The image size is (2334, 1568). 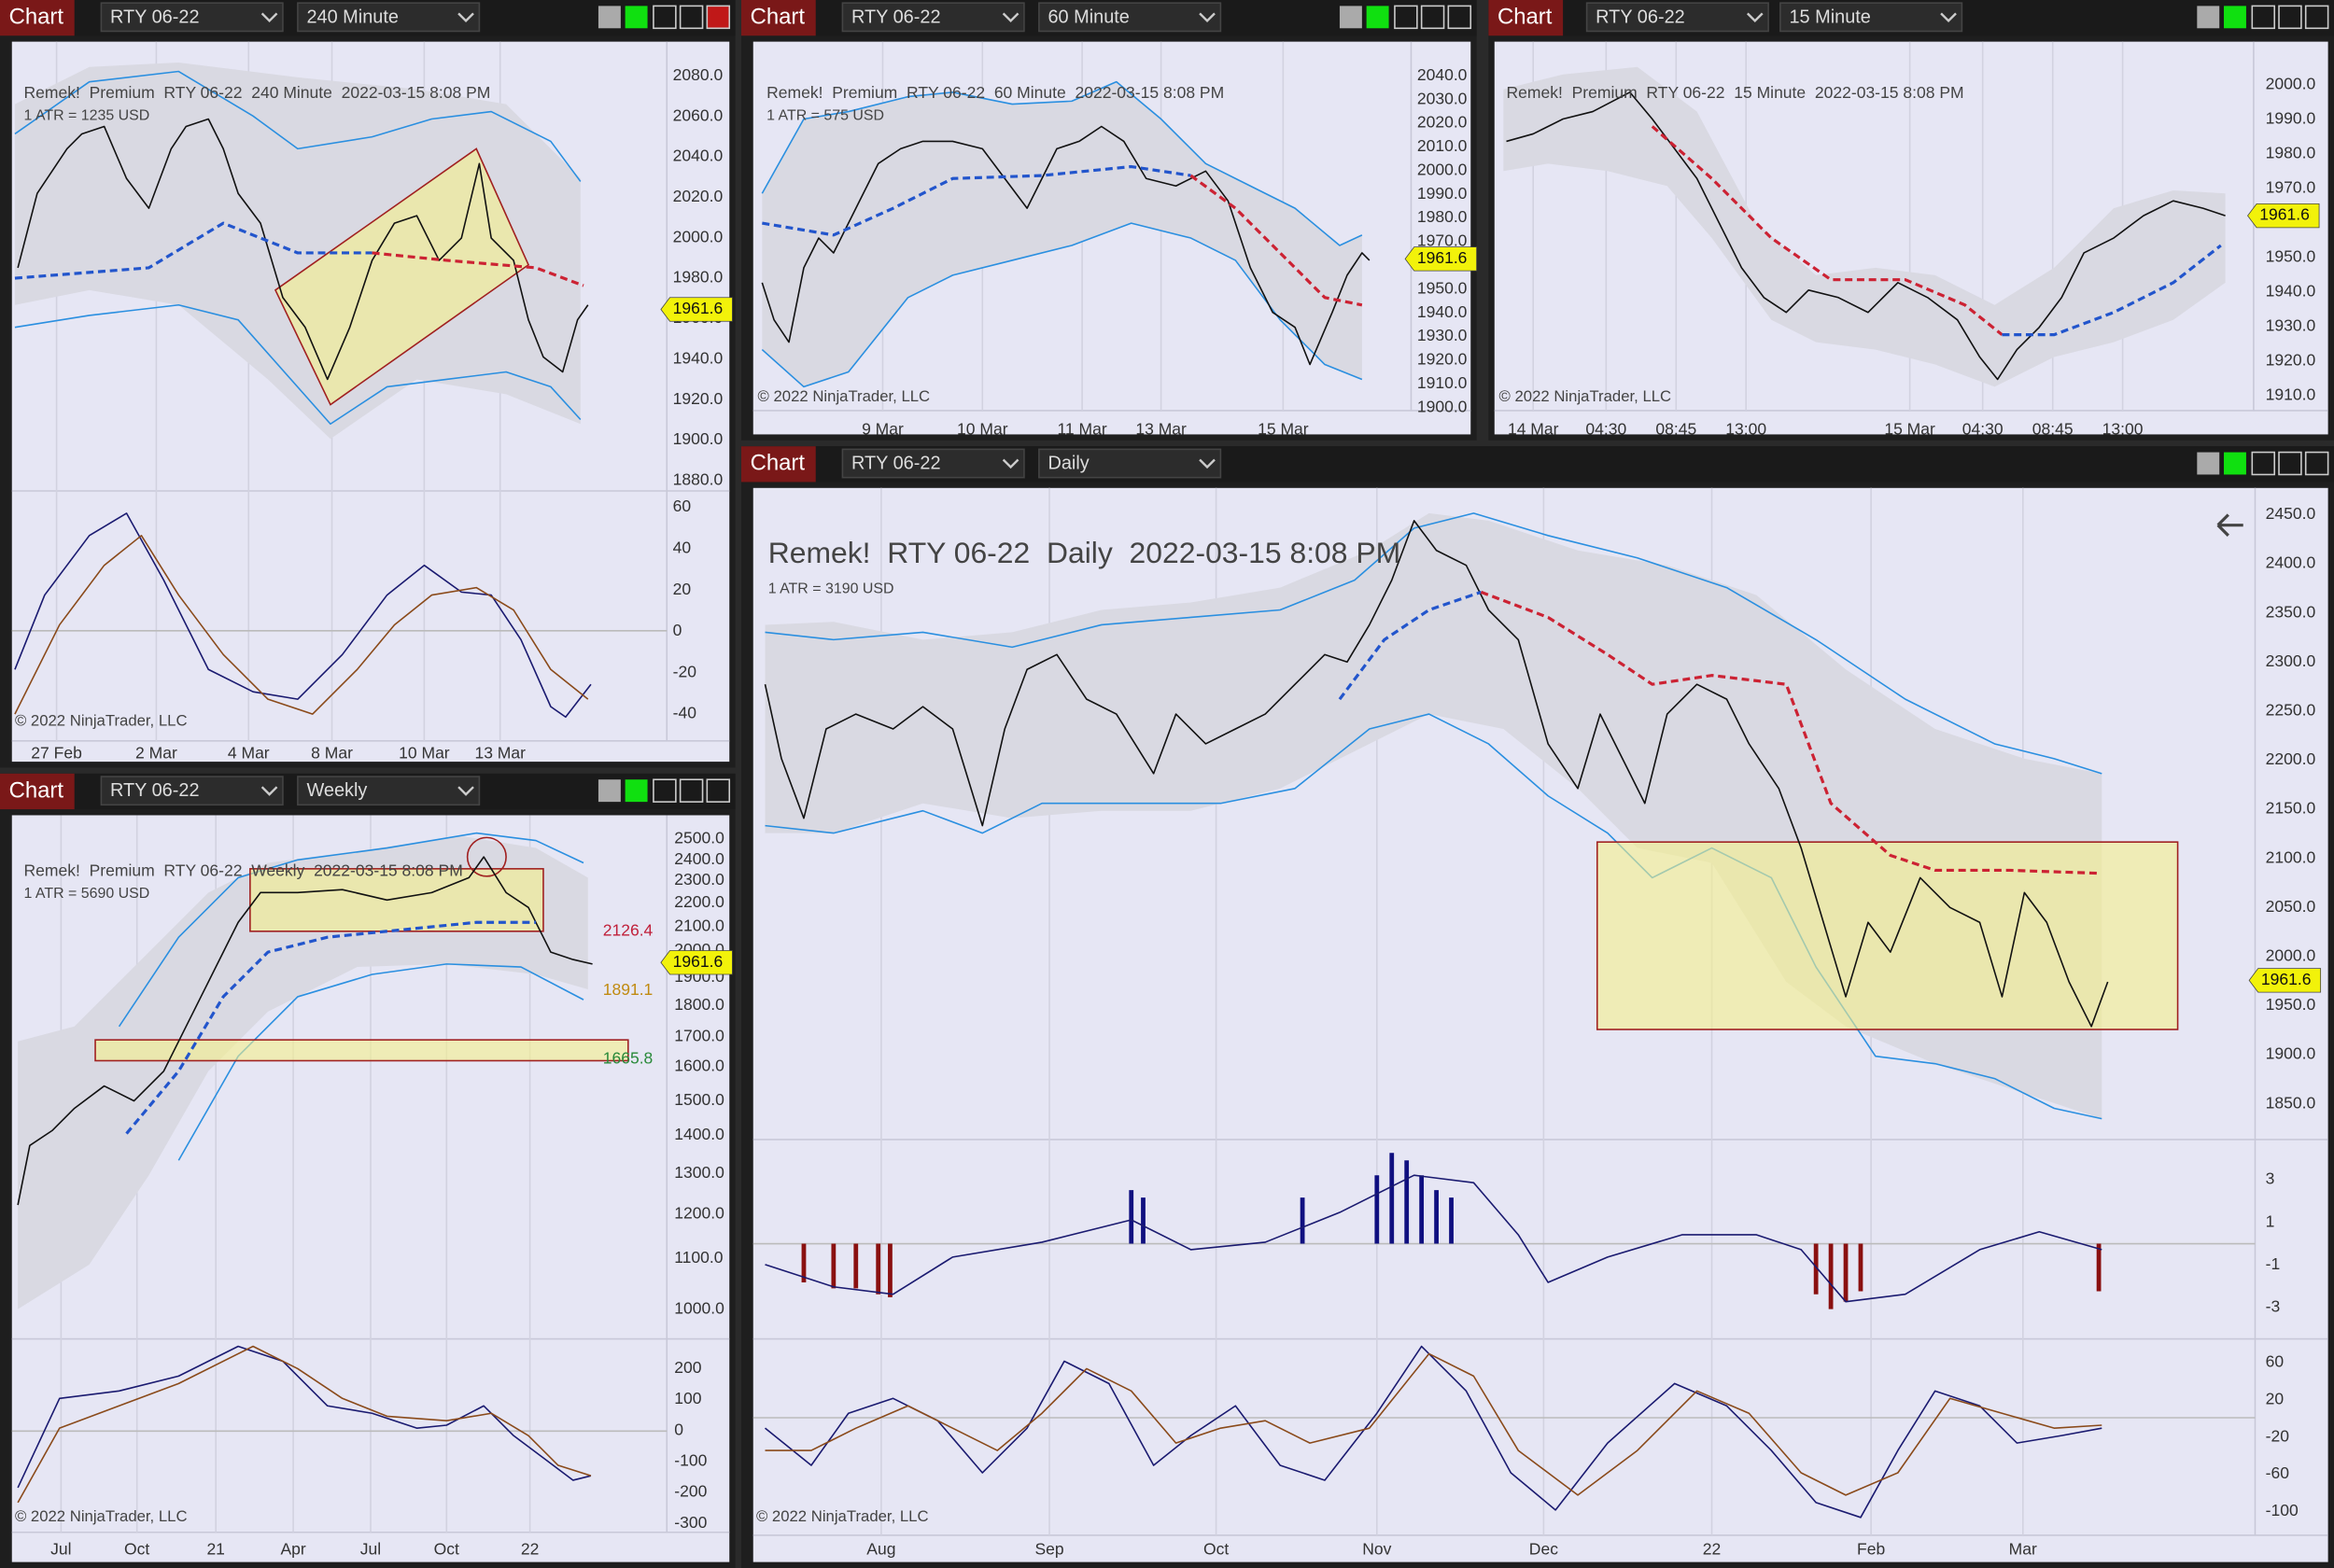 What do you see at coordinates (1068, 464) in the screenshot?
I see `timeframe-label: Daily` at bounding box center [1068, 464].